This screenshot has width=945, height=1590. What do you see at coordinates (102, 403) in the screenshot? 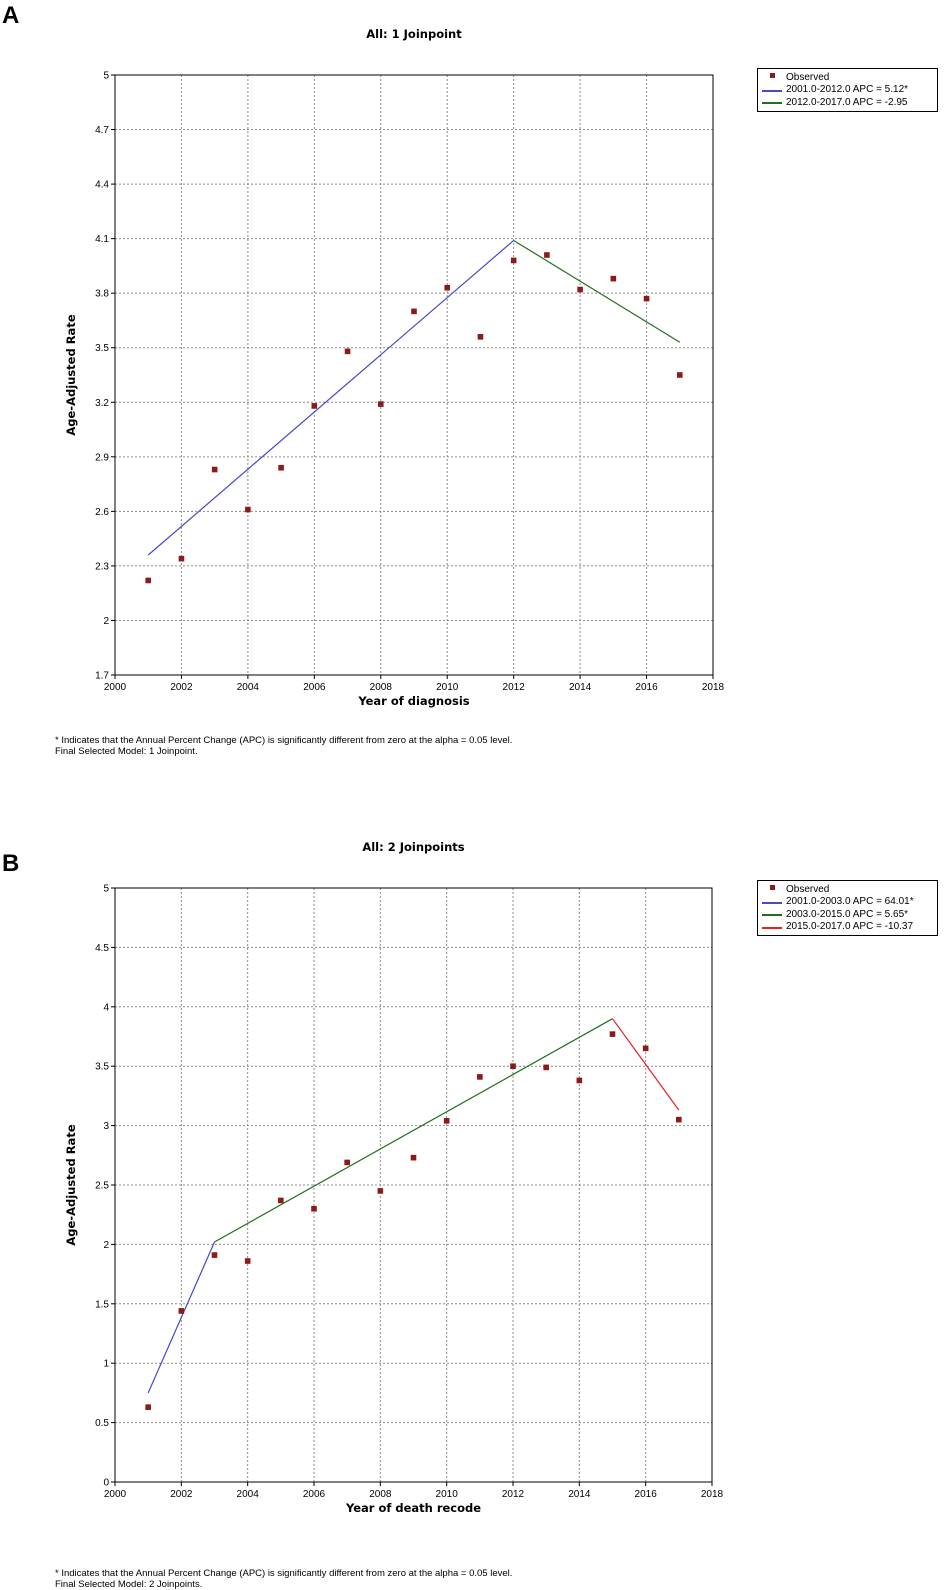
I see `y-tick-label: 3.2` at bounding box center [102, 403].